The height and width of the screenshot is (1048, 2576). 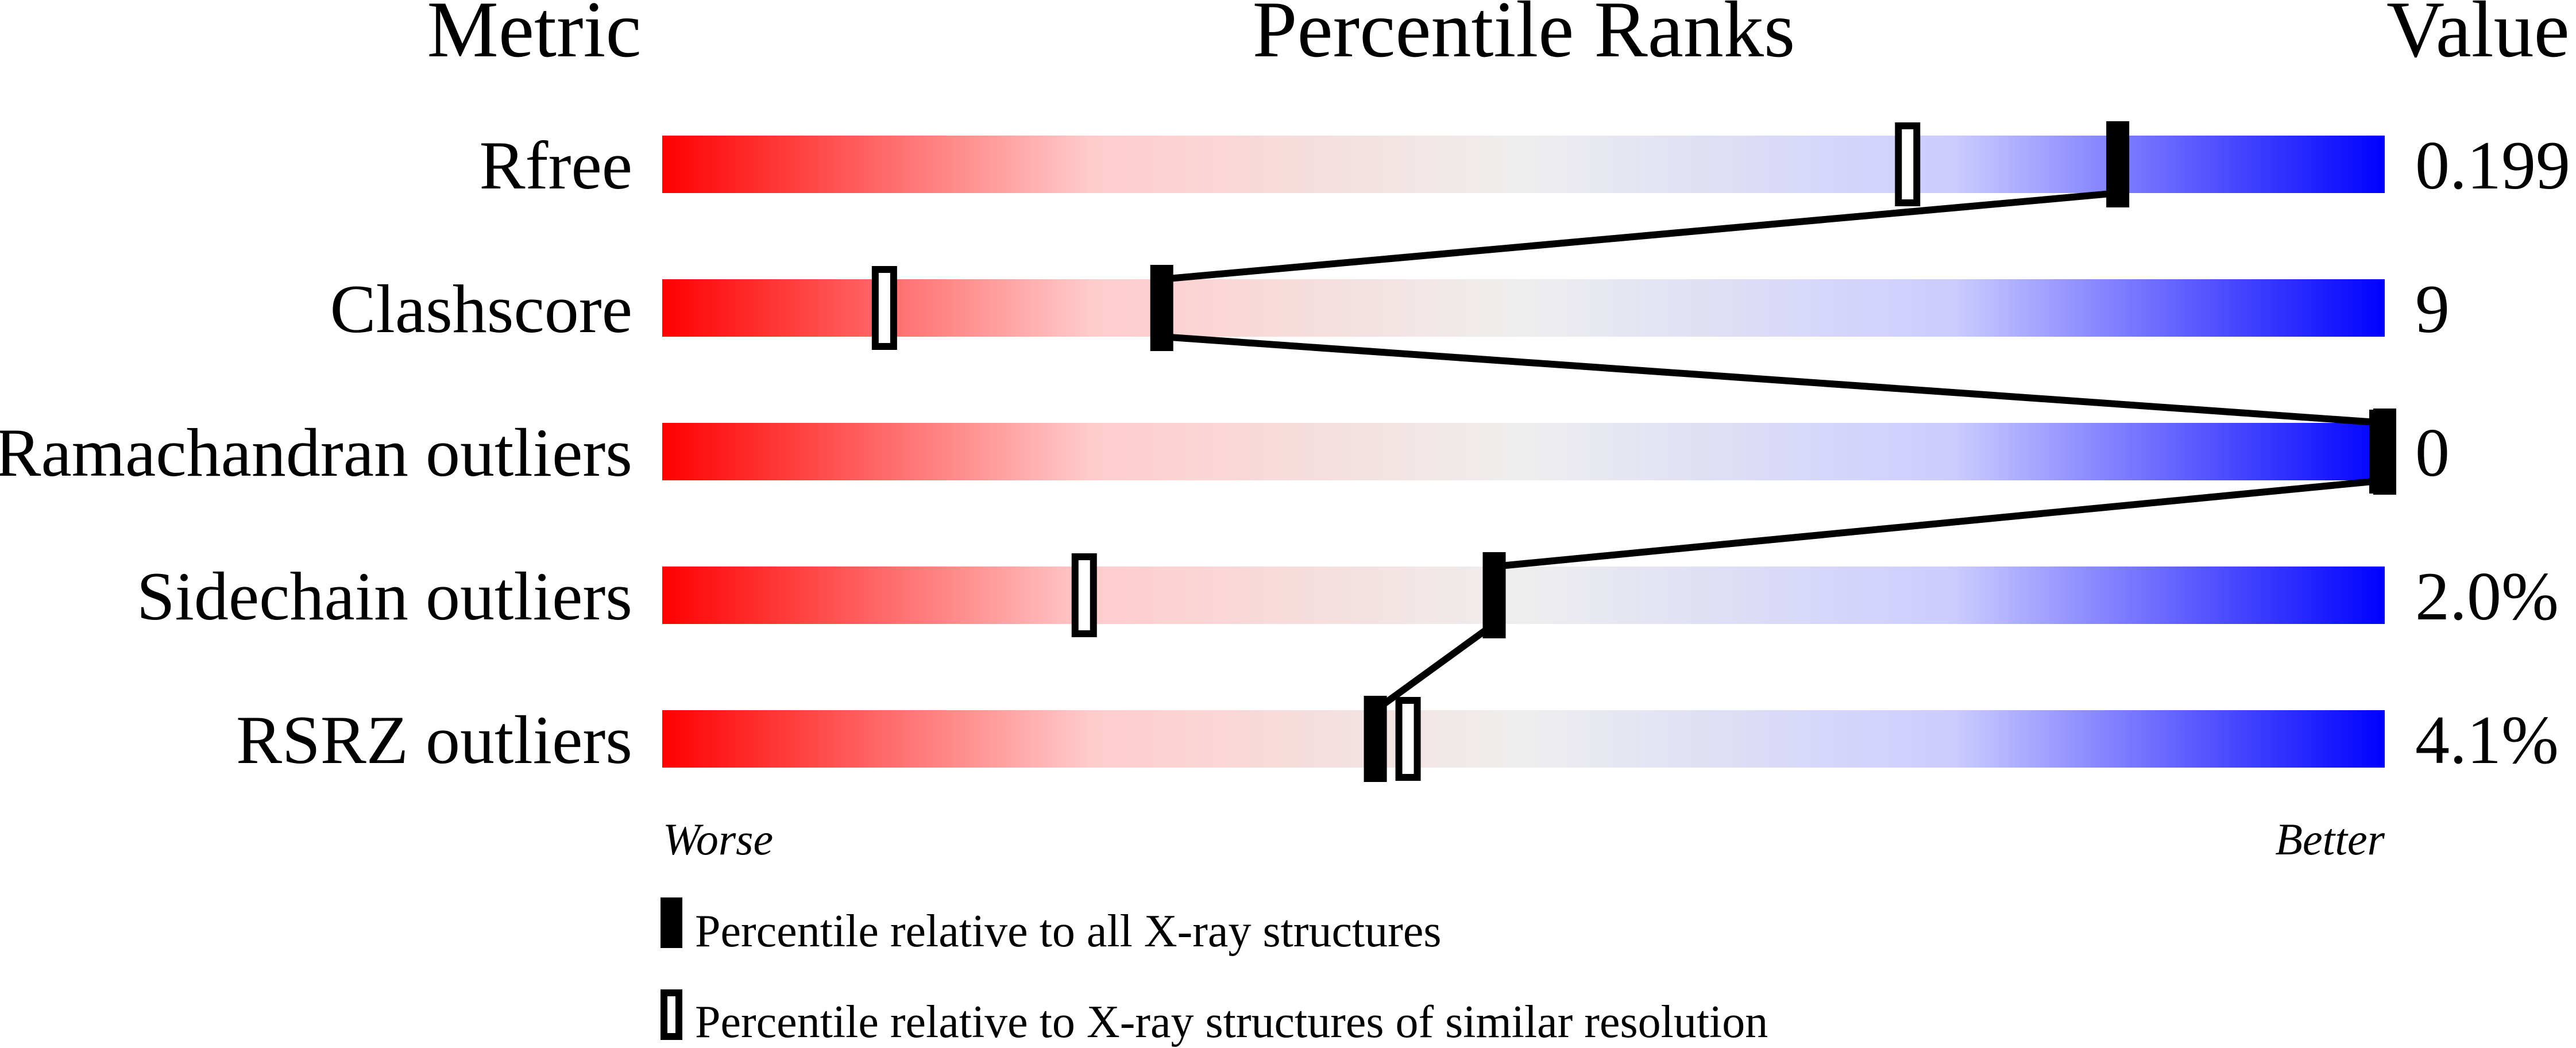 I want to click on worse-label: Worse, so click(x=718, y=839).